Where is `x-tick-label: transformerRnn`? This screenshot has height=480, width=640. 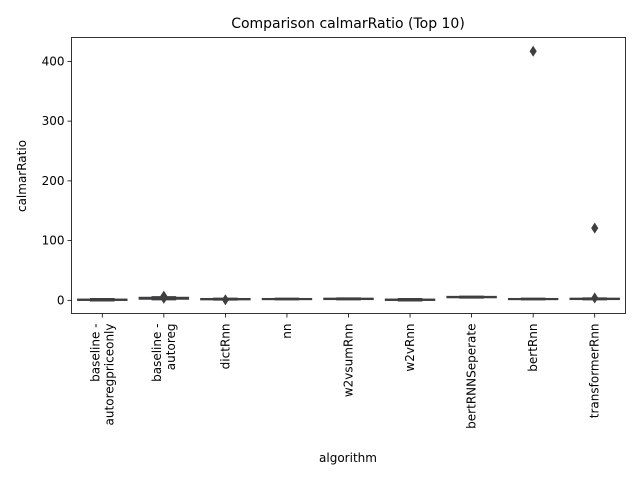 x-tick-label: transformerRnn is located at coordinates (595, 371).